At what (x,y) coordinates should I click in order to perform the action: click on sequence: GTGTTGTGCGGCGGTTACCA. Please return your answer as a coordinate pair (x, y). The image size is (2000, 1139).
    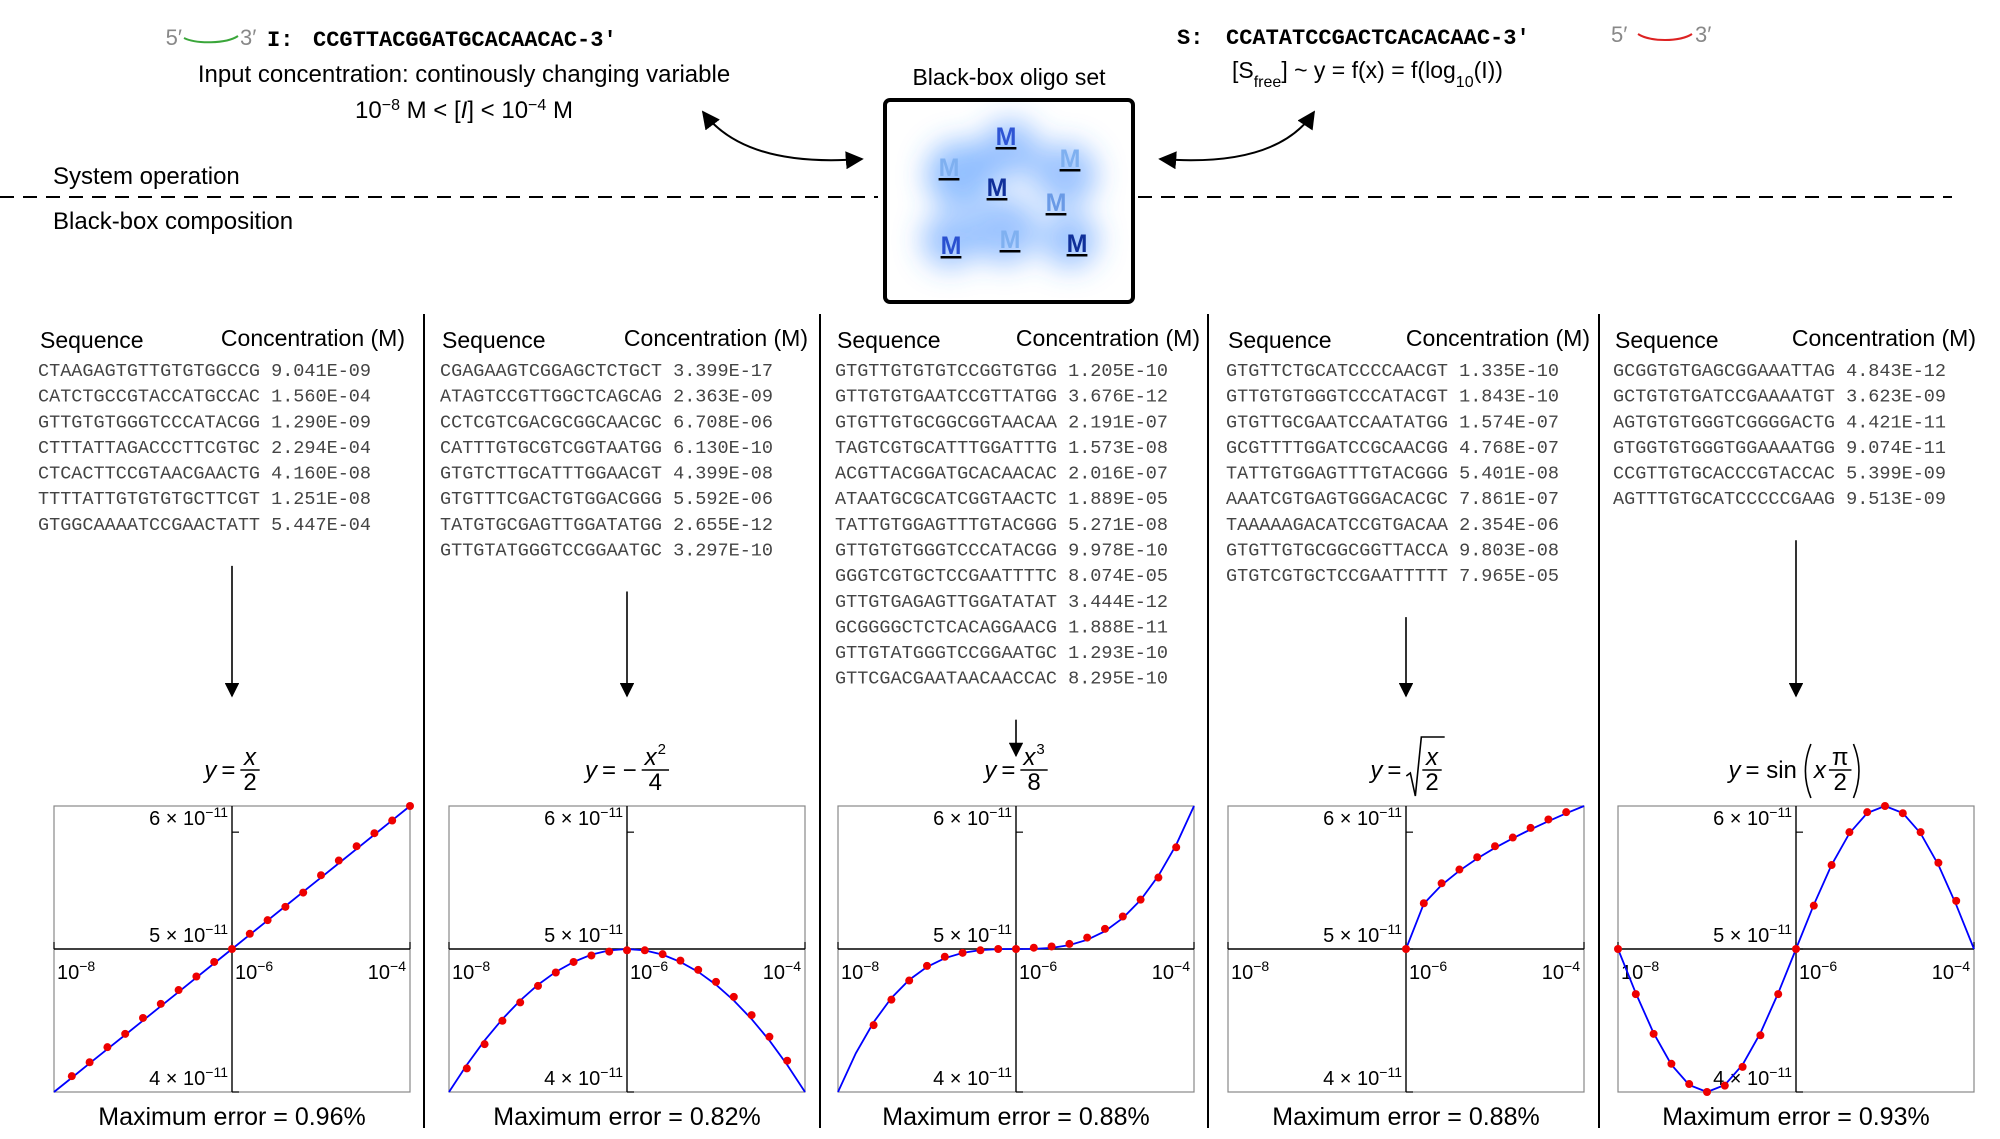
    Looking at the image, I should click on (1337, 550).